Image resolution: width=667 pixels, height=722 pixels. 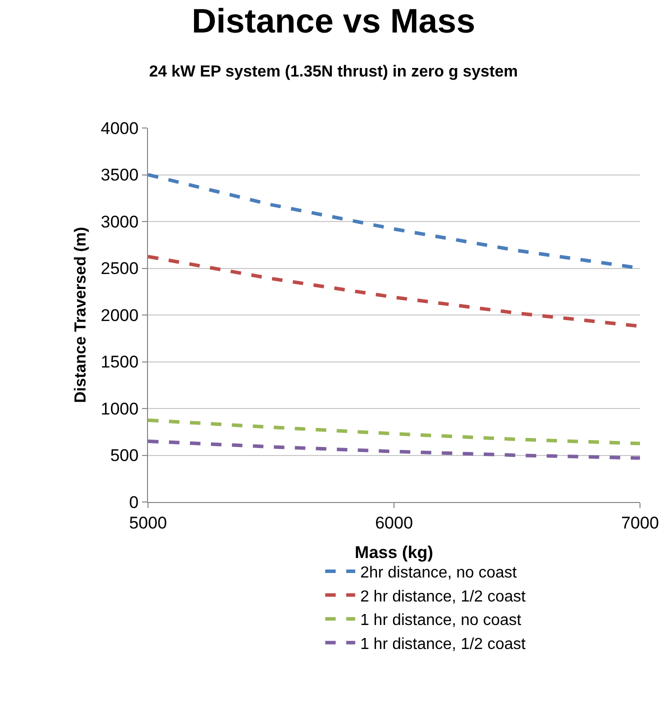 What do you see at coordinates (81, 315) in the screenshot?
I see `y-axis-title: Distance Traversed (m)` at bounding box center [81, 315].